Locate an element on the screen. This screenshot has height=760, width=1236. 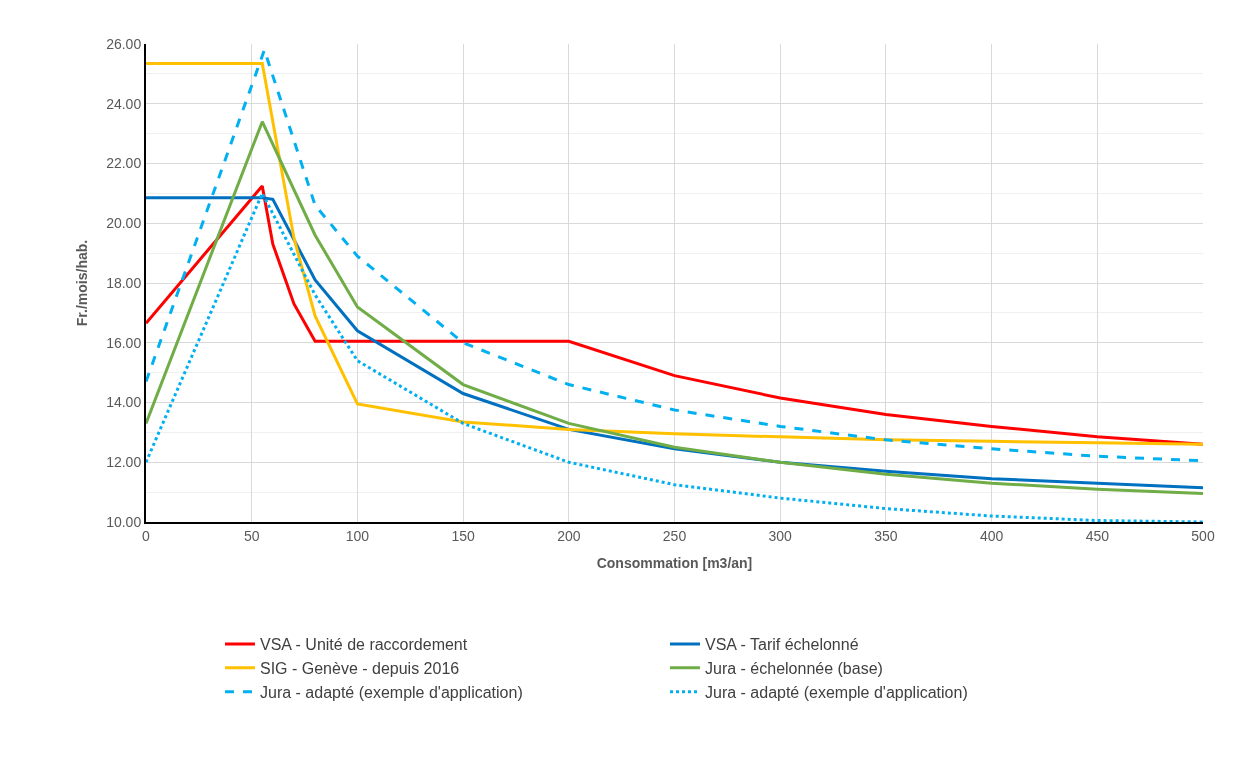
x-axis-title: Consommation [m3/an] is located at coordinates (674, 562).